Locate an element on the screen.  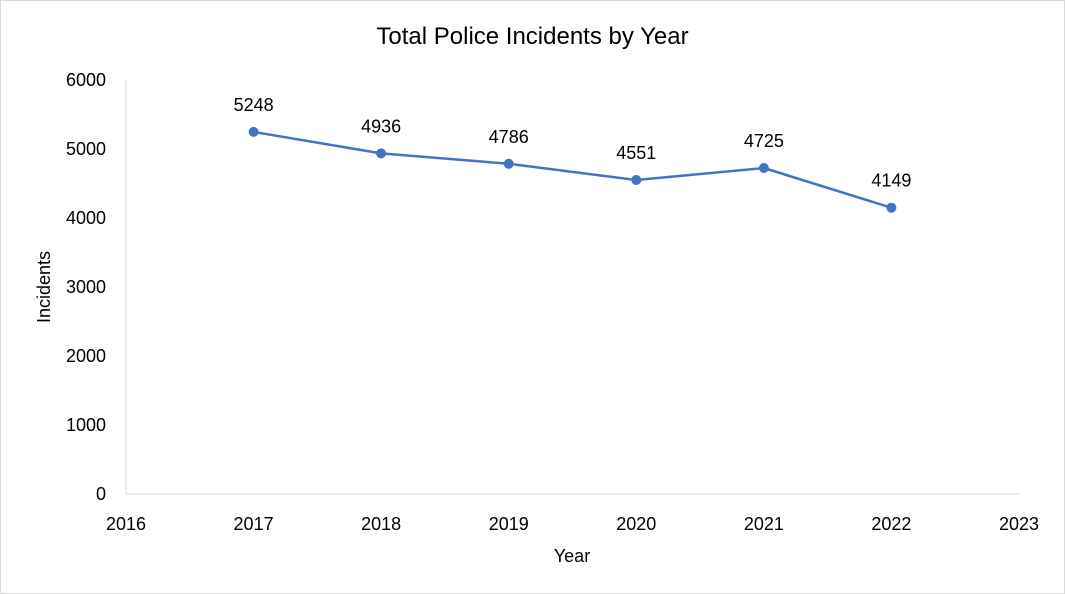
y-tick-label: 3000 is located at coordinates (86, 287).